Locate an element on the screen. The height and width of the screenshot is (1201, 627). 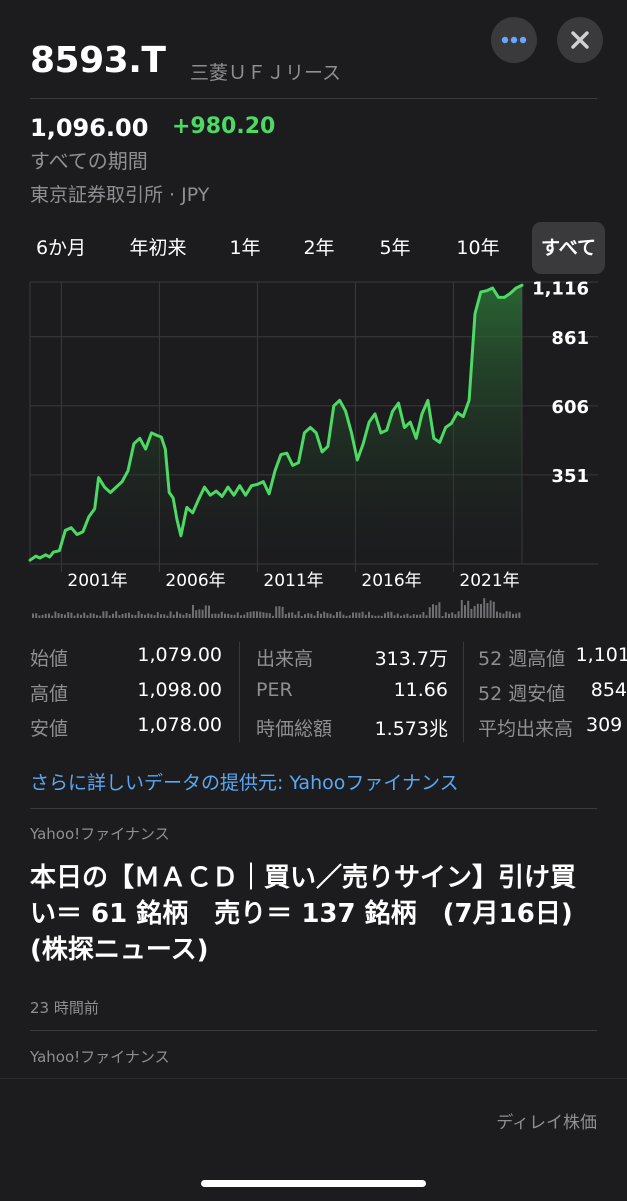
stat-label: PER is located at coordinates (274, 690).